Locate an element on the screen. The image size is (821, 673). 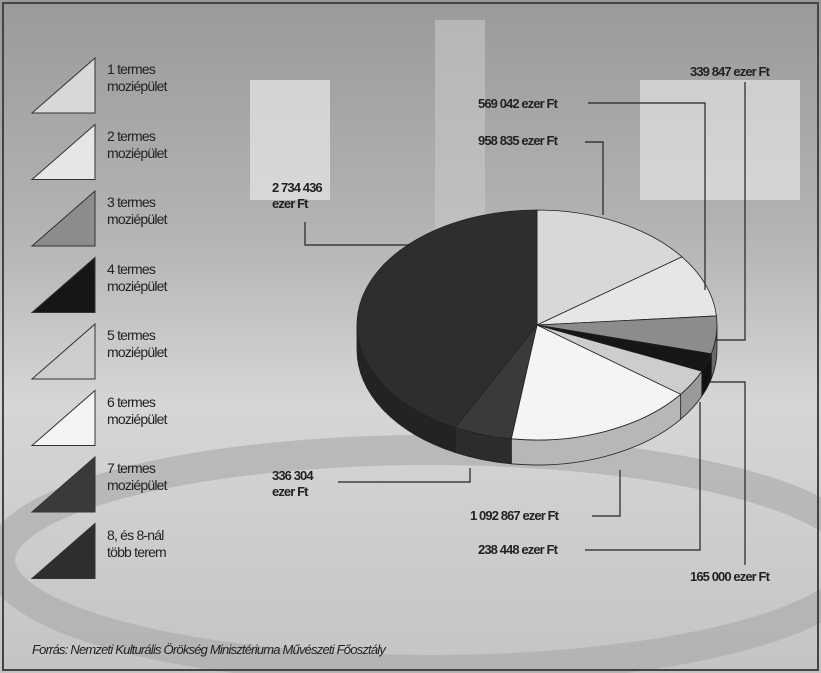
value-label: 165 000 ezer Ft is located at coordinates (730, 576).